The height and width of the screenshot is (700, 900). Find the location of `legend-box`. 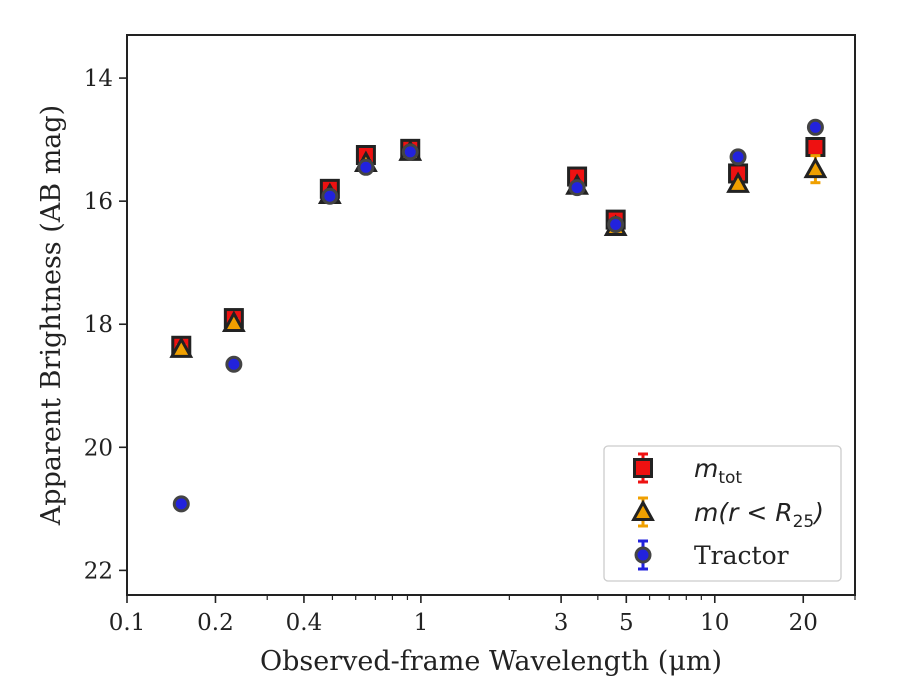

legend-box is located at coordinates (722, 513).